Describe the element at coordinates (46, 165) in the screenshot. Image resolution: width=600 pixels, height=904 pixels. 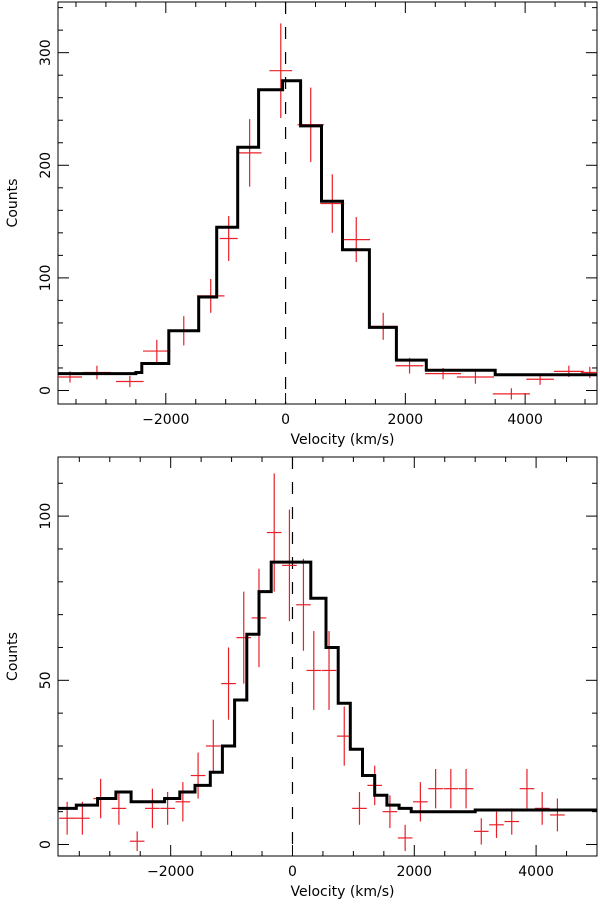
I see `y-tick-label: 200` at that location.